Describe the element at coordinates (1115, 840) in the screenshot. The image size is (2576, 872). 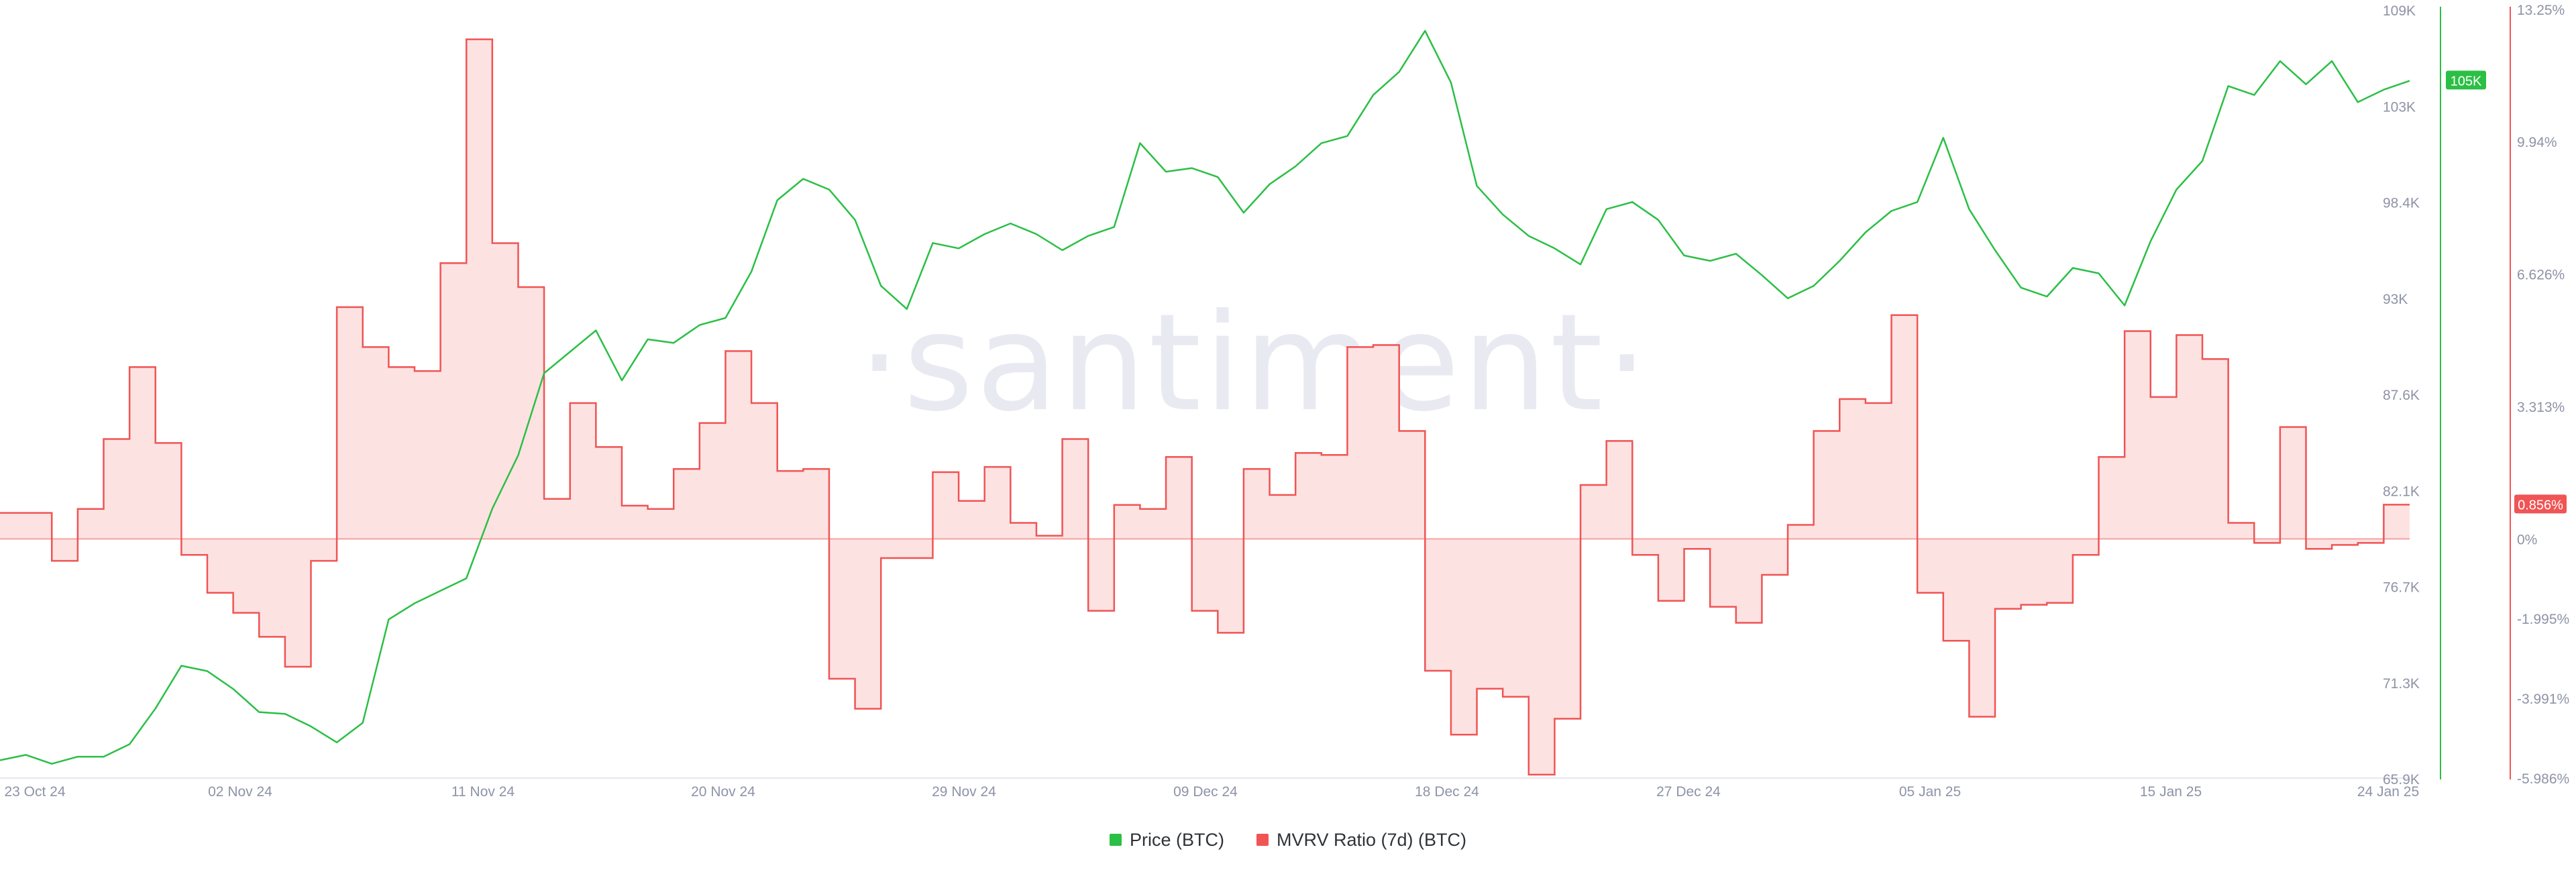
I see `legend-swatch-price` at that location.